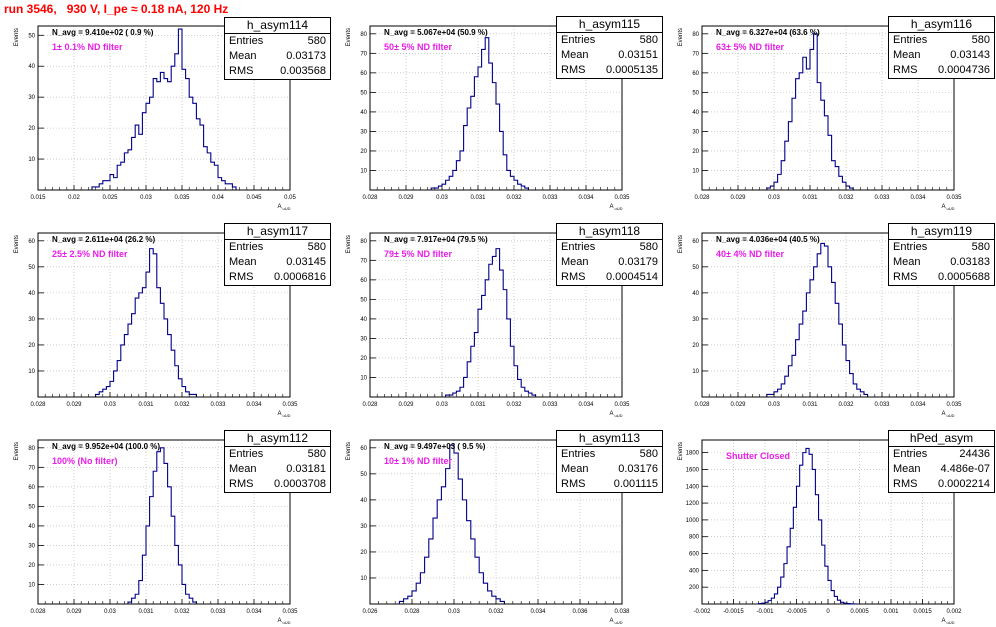 Image resolution: width=996 pixels, height=627 pixels. I want to click on stats-row-mean: Mean 0.03151, so click(609, 55).